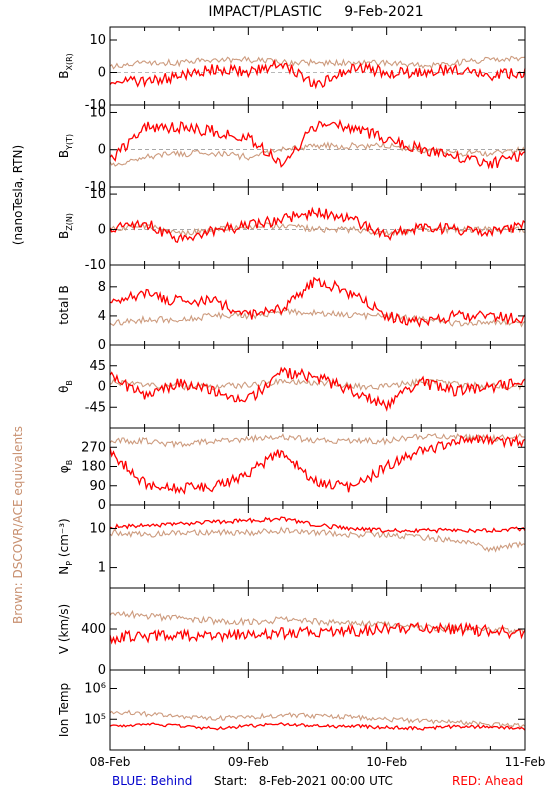 The image size is (550, 800). Describe the element at coordinates (95, 407) in the screenshot. I see `y-tick-label: -45` at that location.